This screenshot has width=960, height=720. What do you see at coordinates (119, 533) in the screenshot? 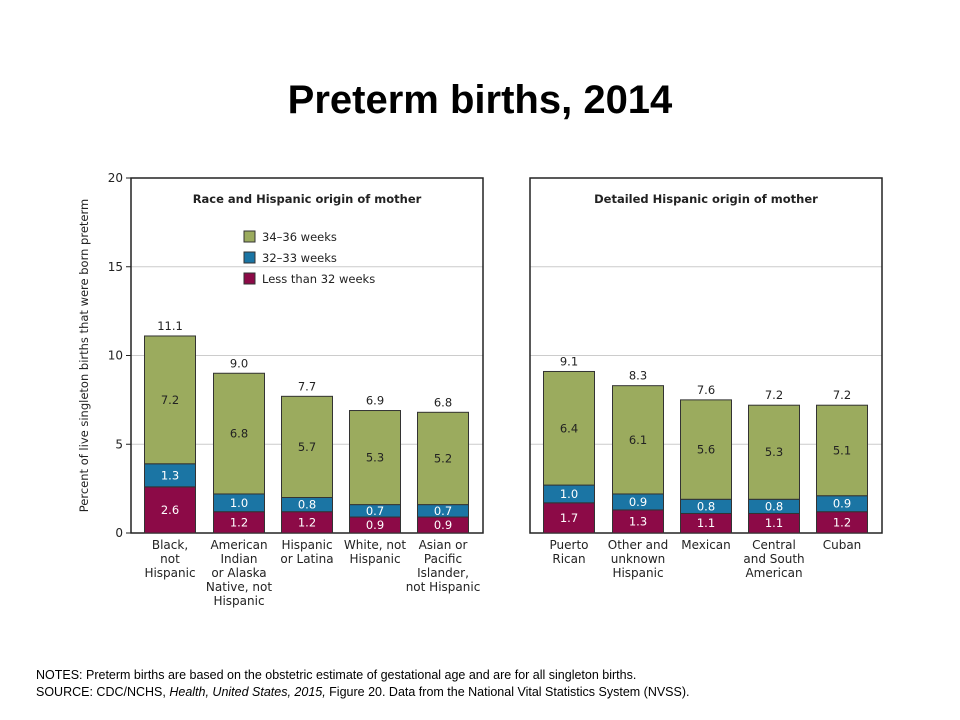
I see `y-tick-label: 0` at bounding box center [119, 533].